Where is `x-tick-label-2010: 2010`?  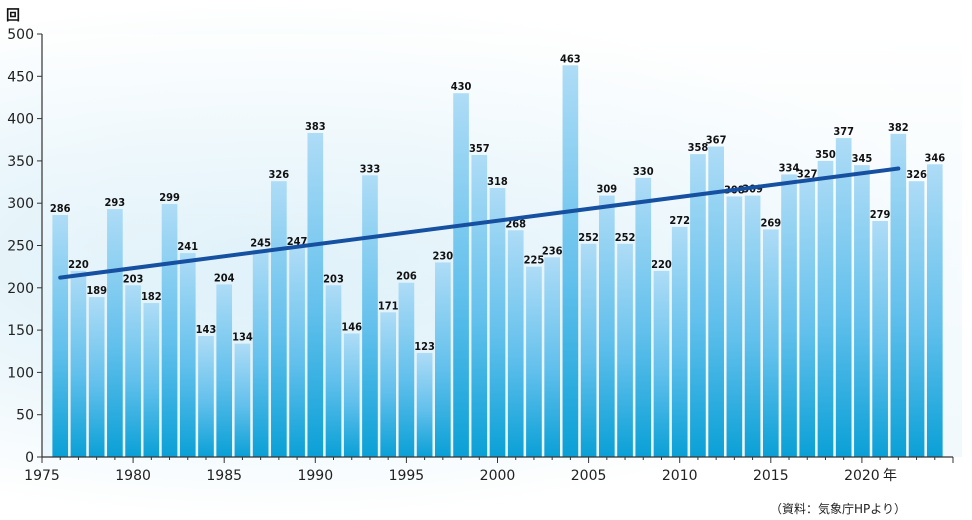
x-tick-label-2010: 2010 is located at coordinates (680, 476).